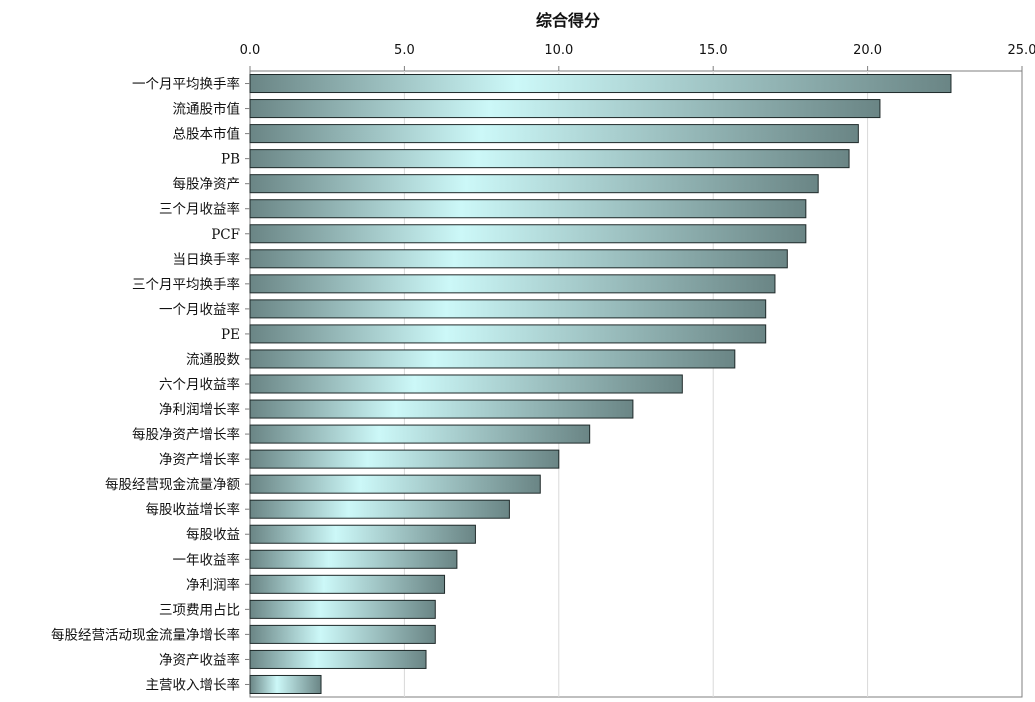  What do you see at coordinates (186, 84) in the screenshot?
I see `category-label: 一个月平均换手率` at bounding box center [186, 84].